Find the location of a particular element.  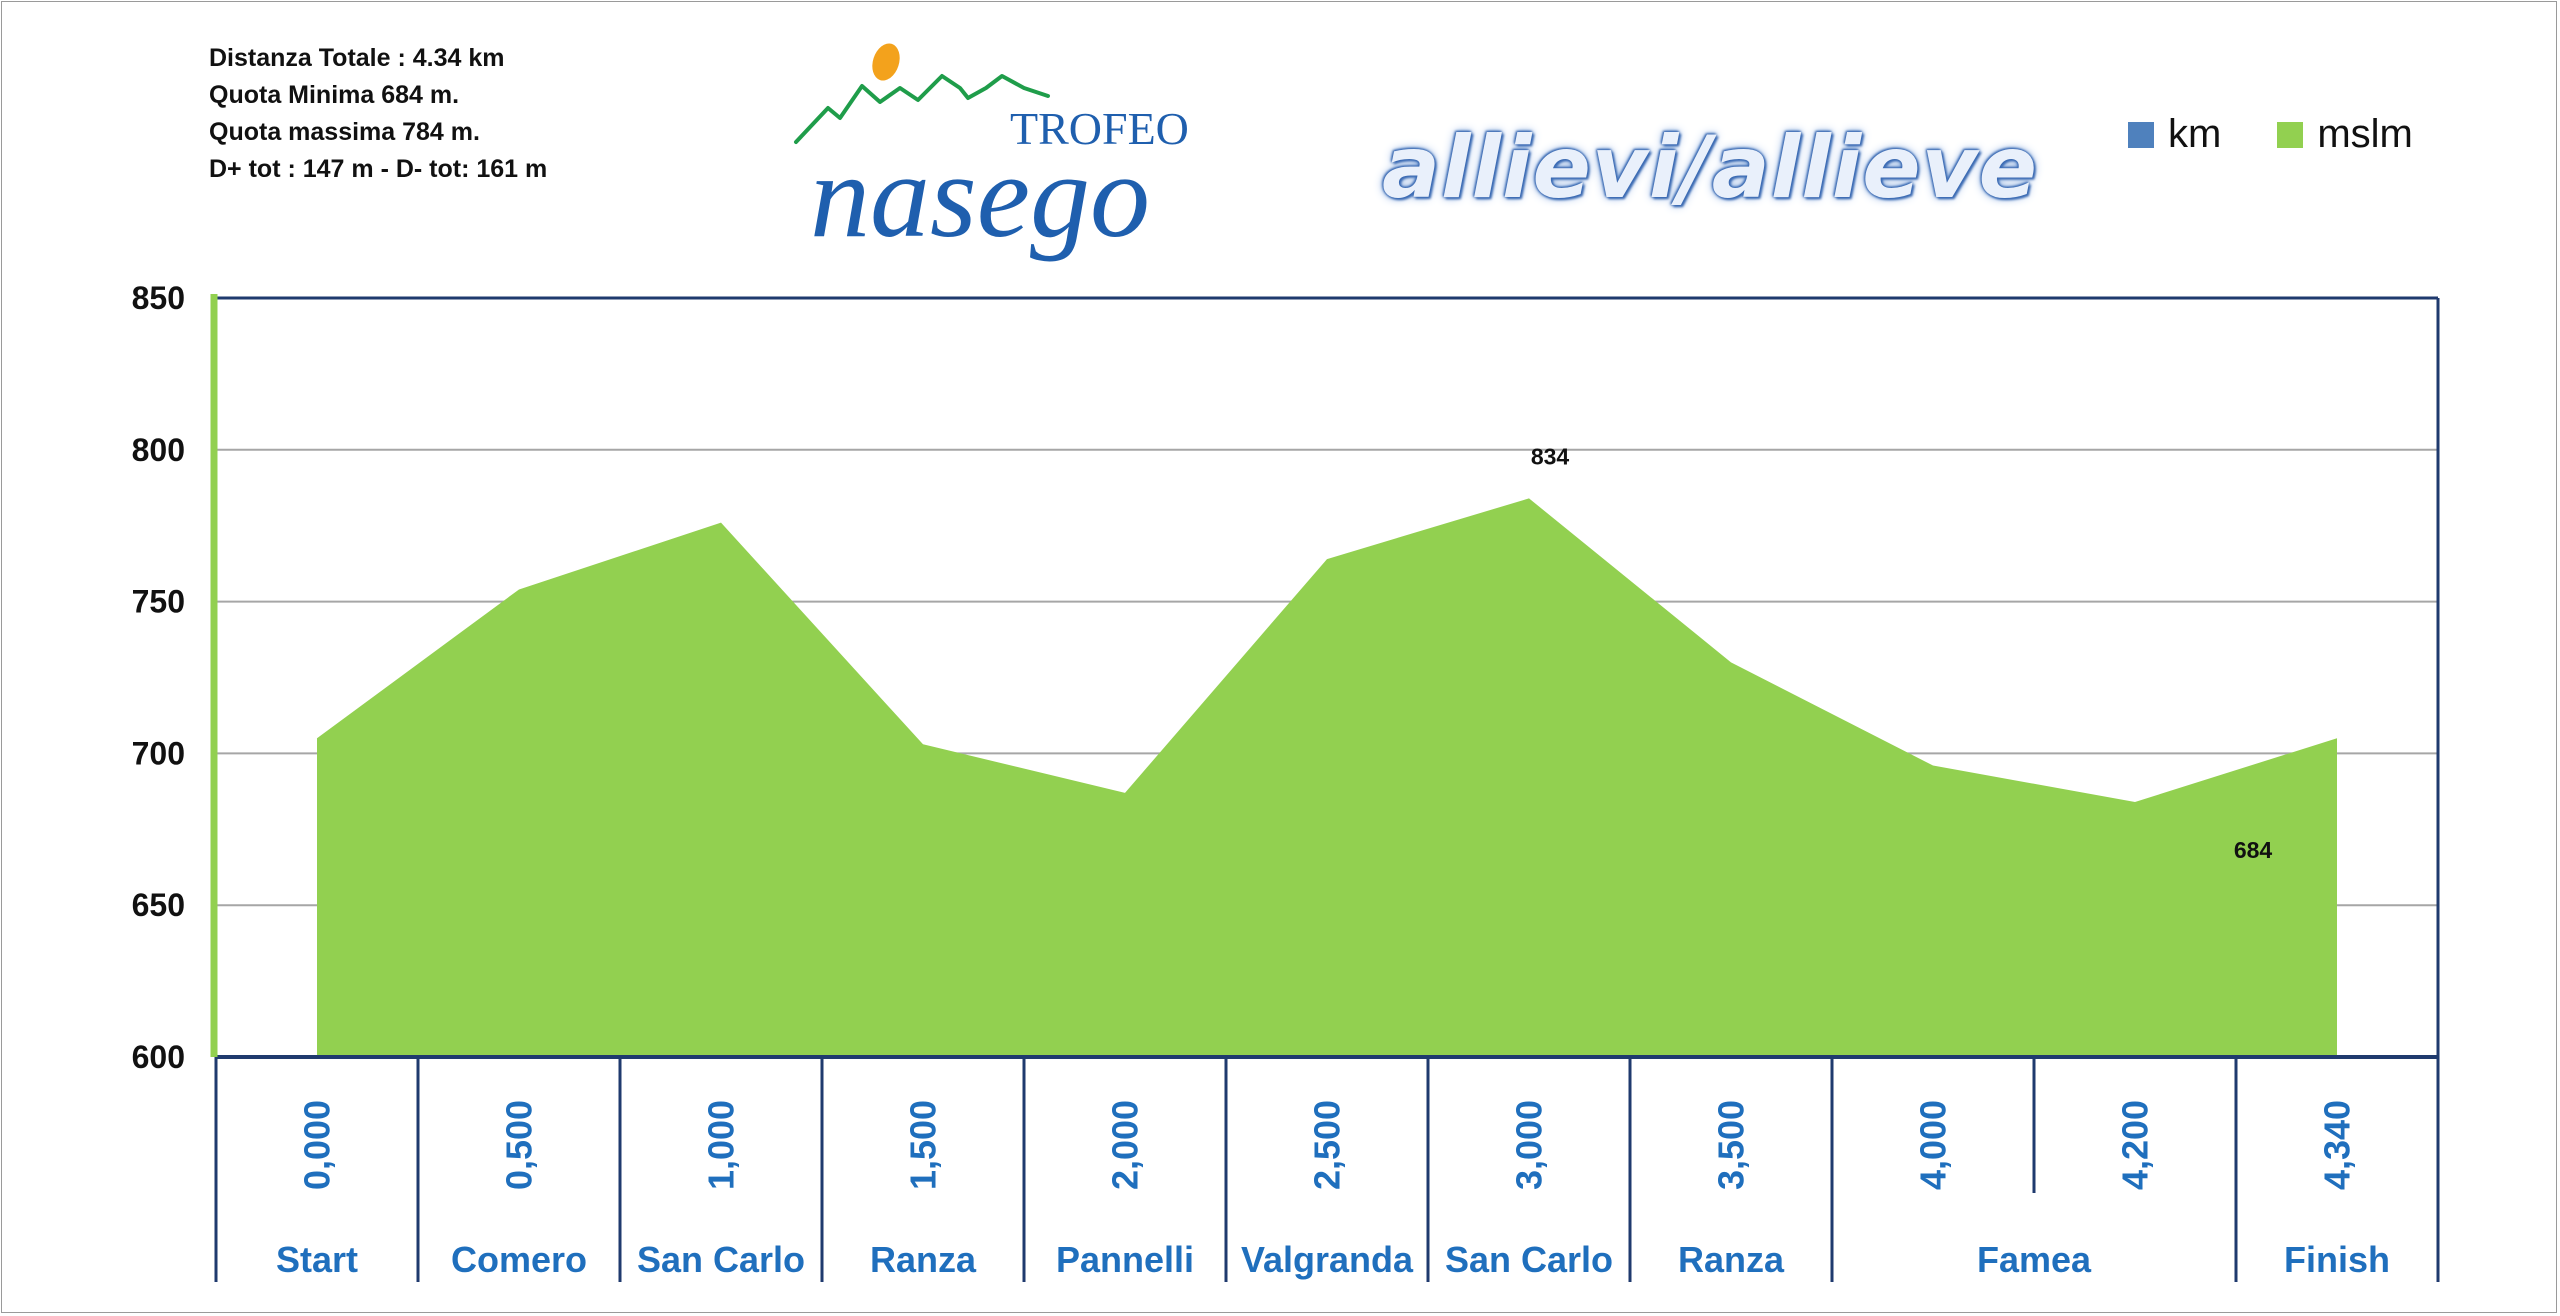

legend-item-mslm: mslm is located at coordinates (2345, 134).